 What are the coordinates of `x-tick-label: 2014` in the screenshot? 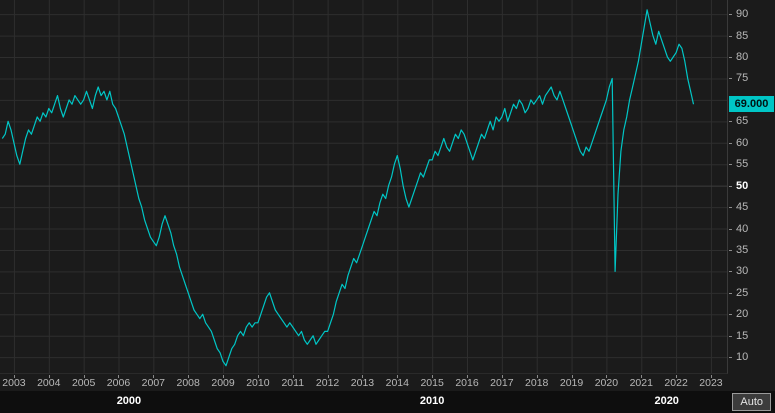 It's located at (397, 383).